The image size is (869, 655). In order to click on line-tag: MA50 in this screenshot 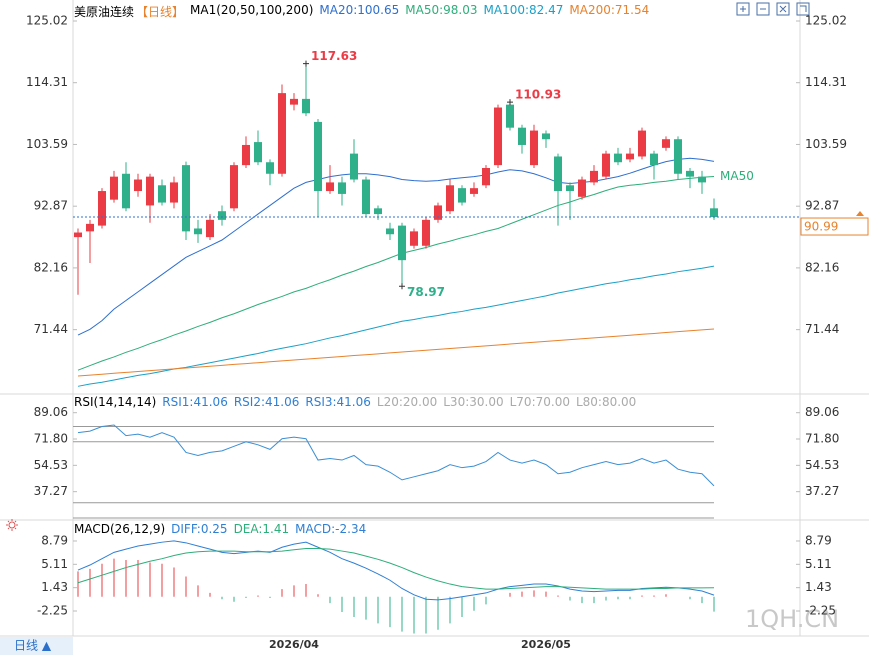, I will do `click(737, 176)`.